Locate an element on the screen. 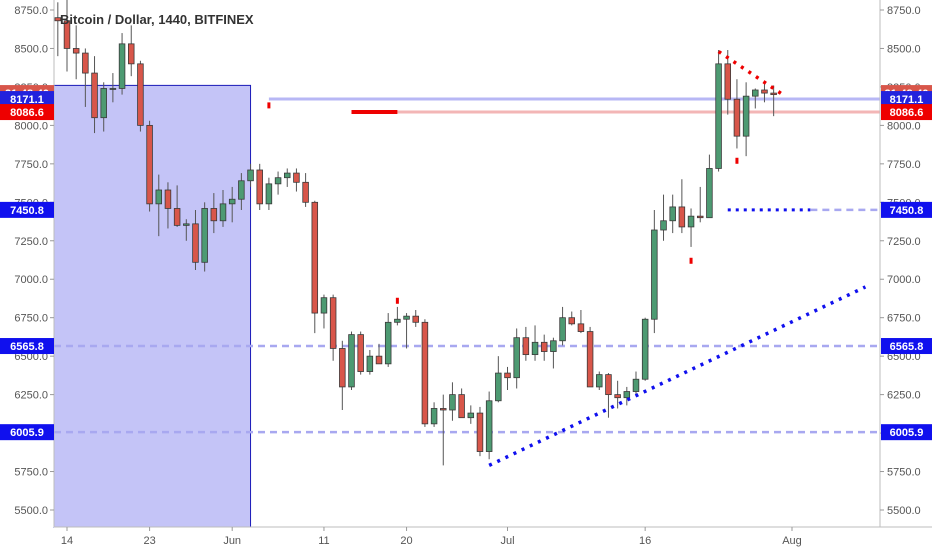 The image size is (932, 550). price-tag-label: 6005.9 is located at coordinates (907, 433).